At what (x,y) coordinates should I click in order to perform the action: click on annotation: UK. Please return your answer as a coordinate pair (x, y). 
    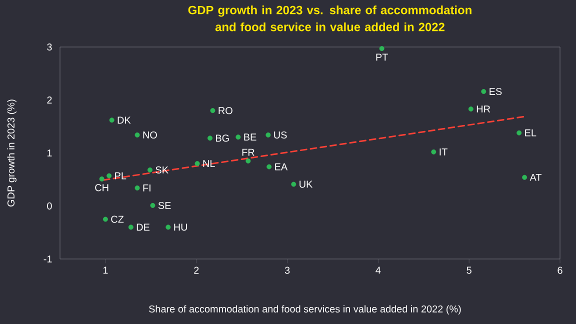
    Looking at the image, I should click on (306, 184).